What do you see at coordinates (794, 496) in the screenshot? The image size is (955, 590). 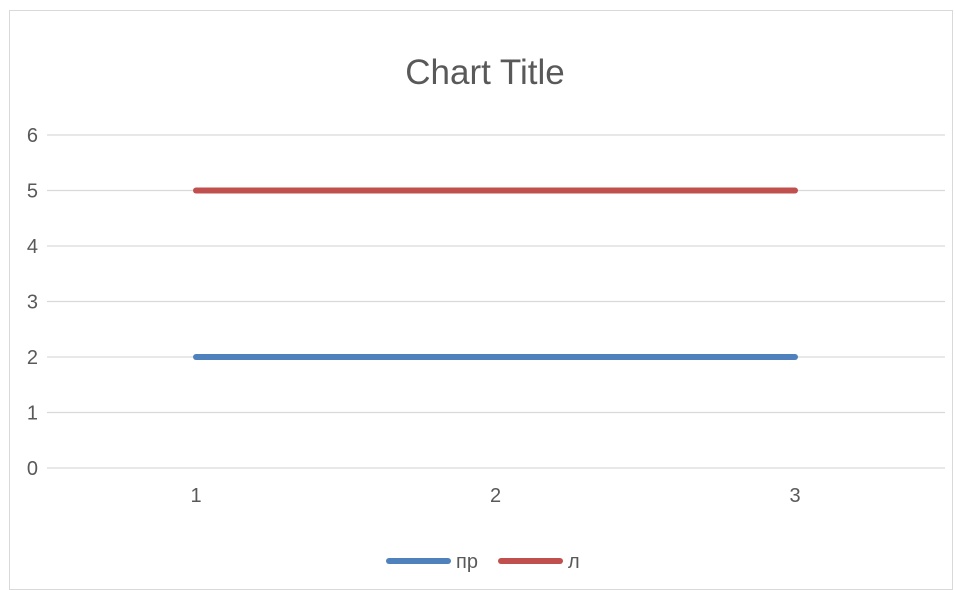 I see `x-tick-label: 3` at bounding box center [794, 496].